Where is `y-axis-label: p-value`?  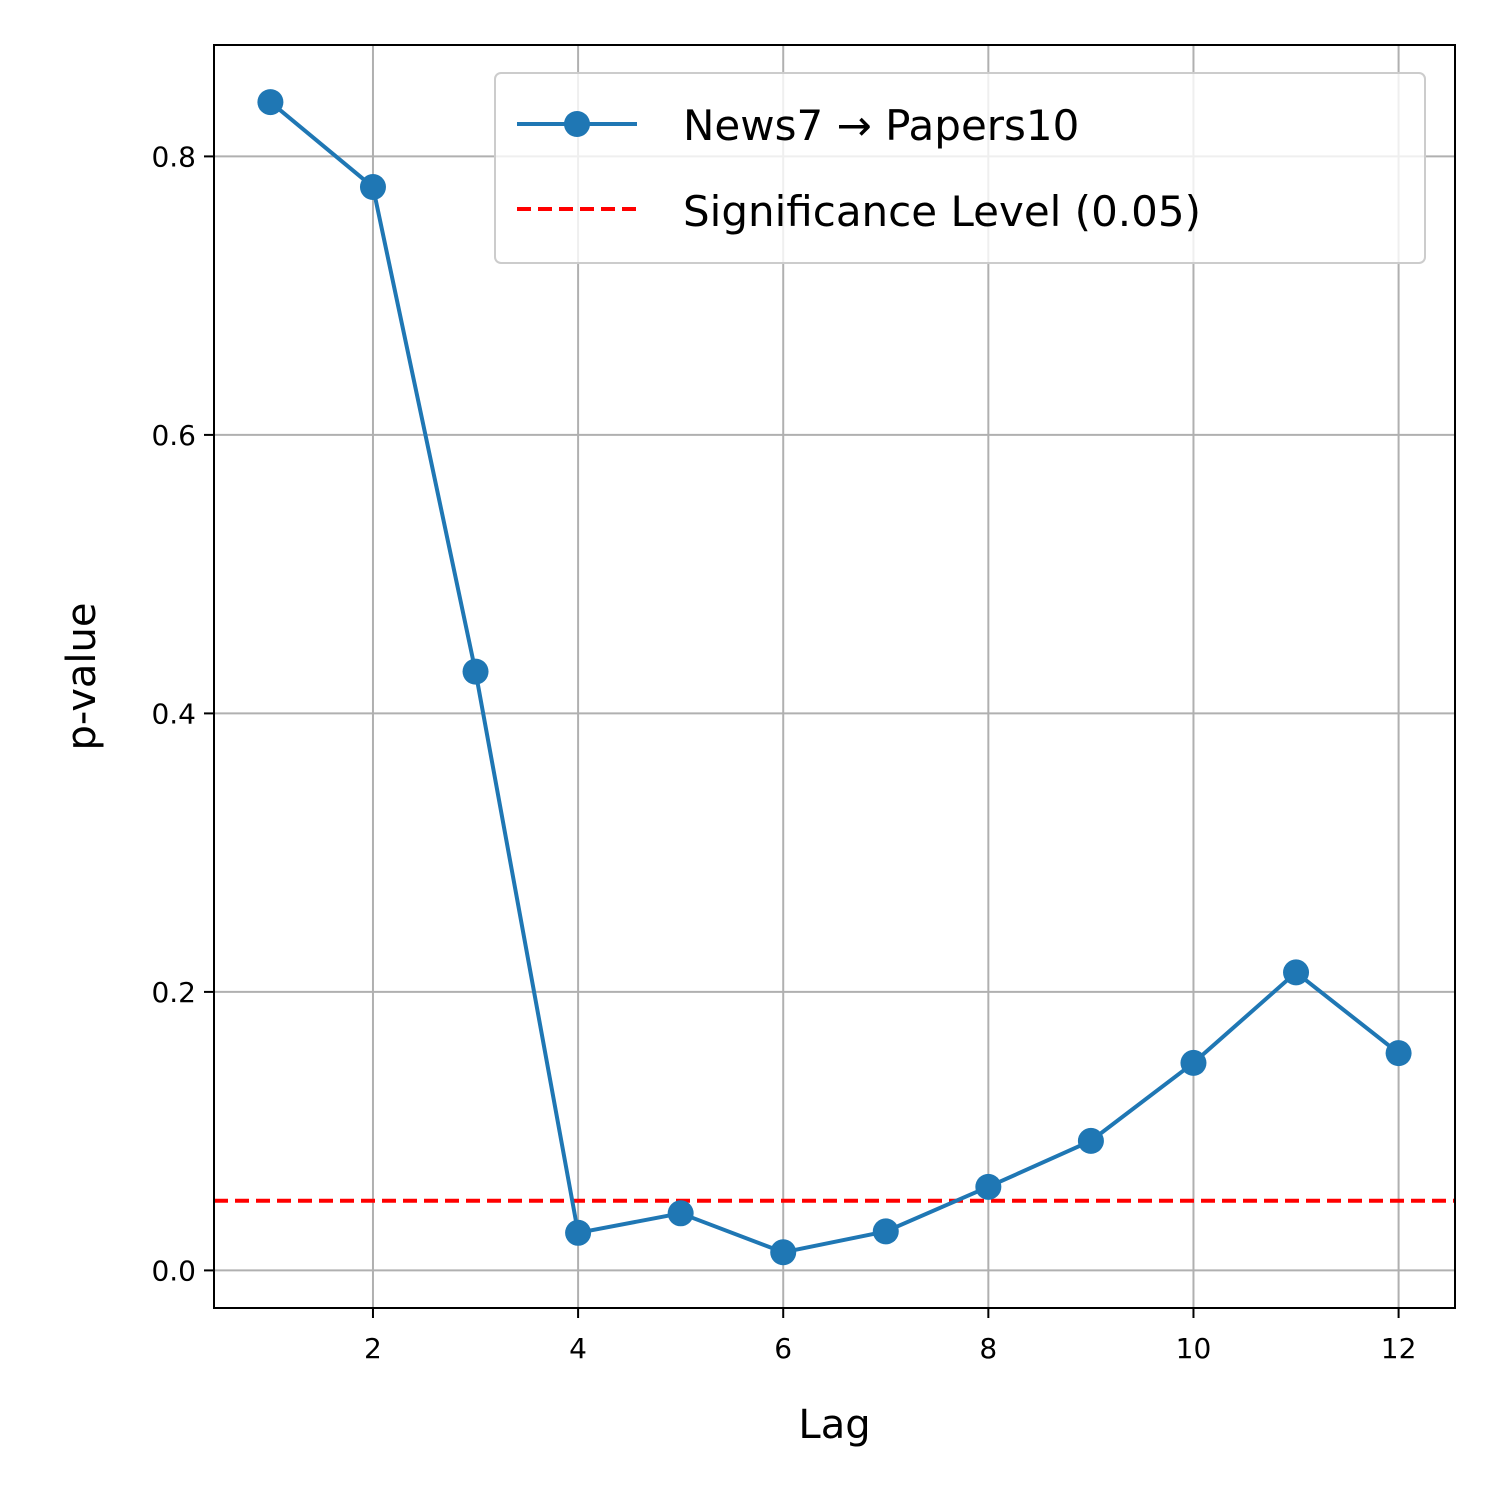 y-axis-label: p-value is located at coordinates (82, 676).